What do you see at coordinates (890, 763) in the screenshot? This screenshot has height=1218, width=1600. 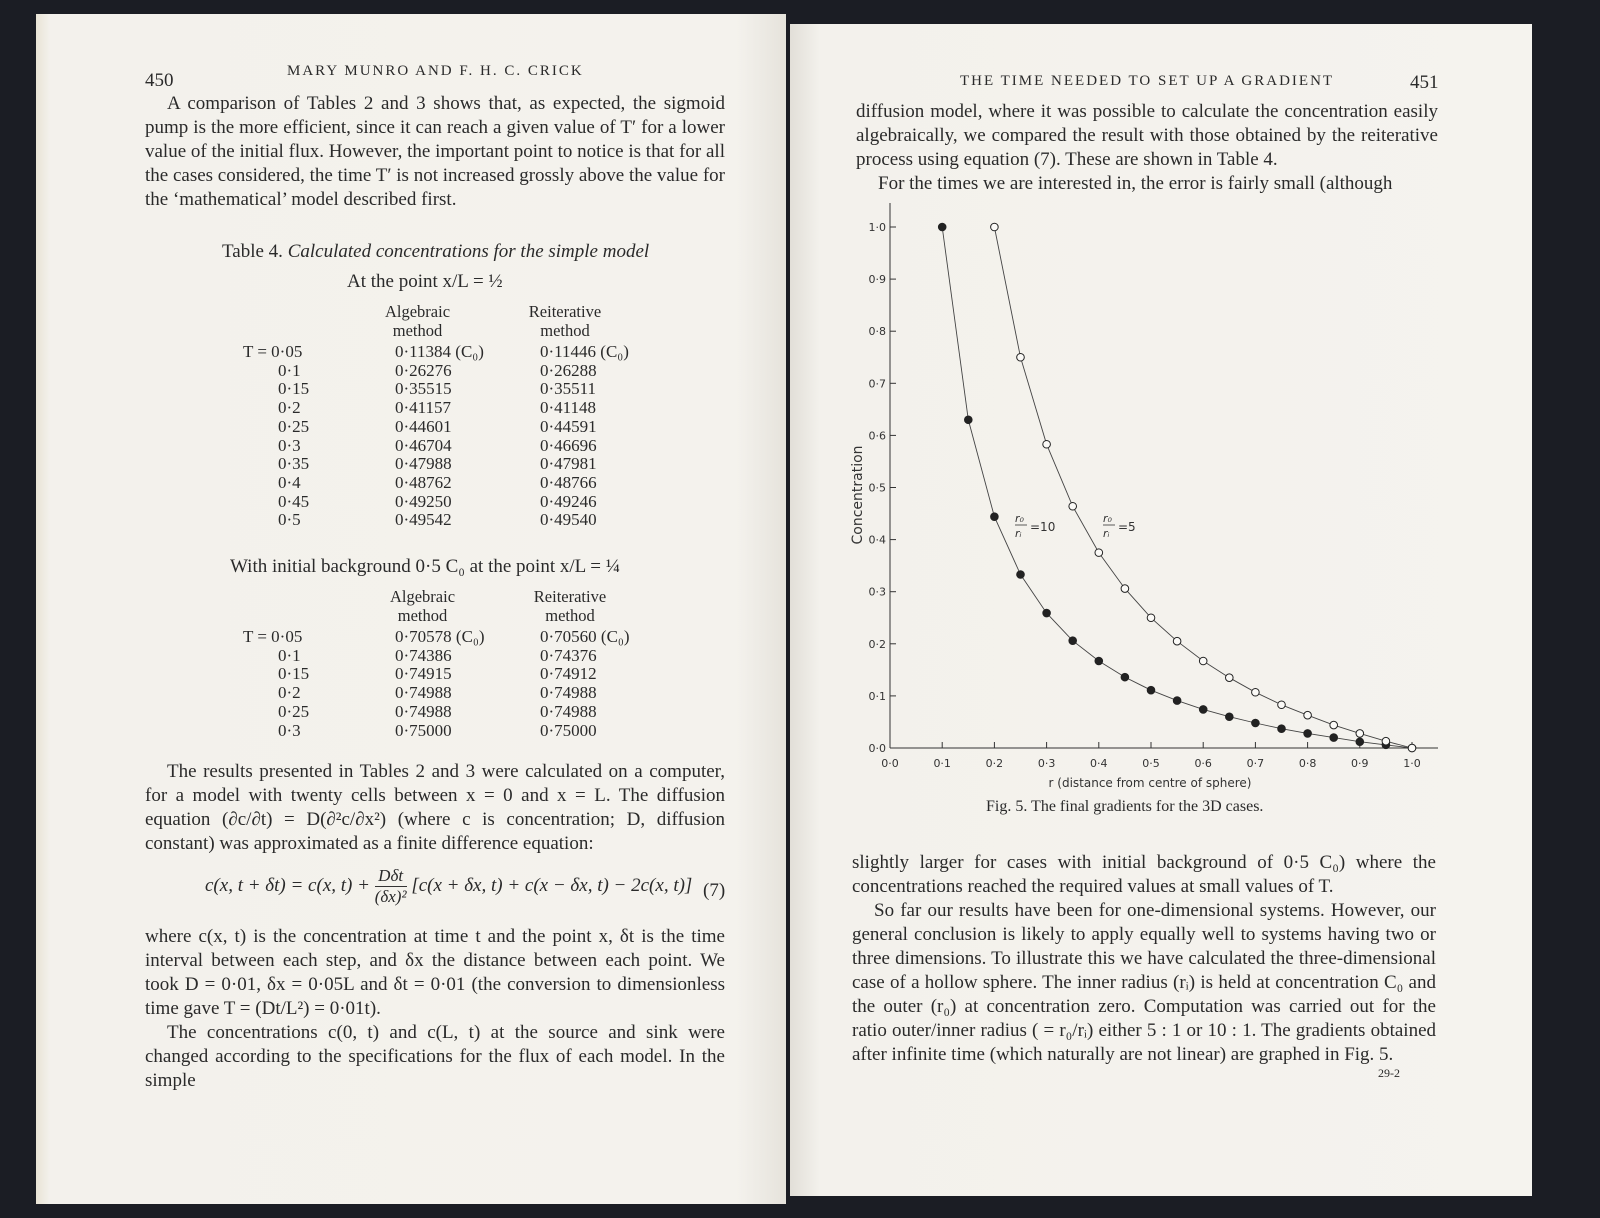 I see `x-tick-label: 0·0` at bounding box center [890, 763].